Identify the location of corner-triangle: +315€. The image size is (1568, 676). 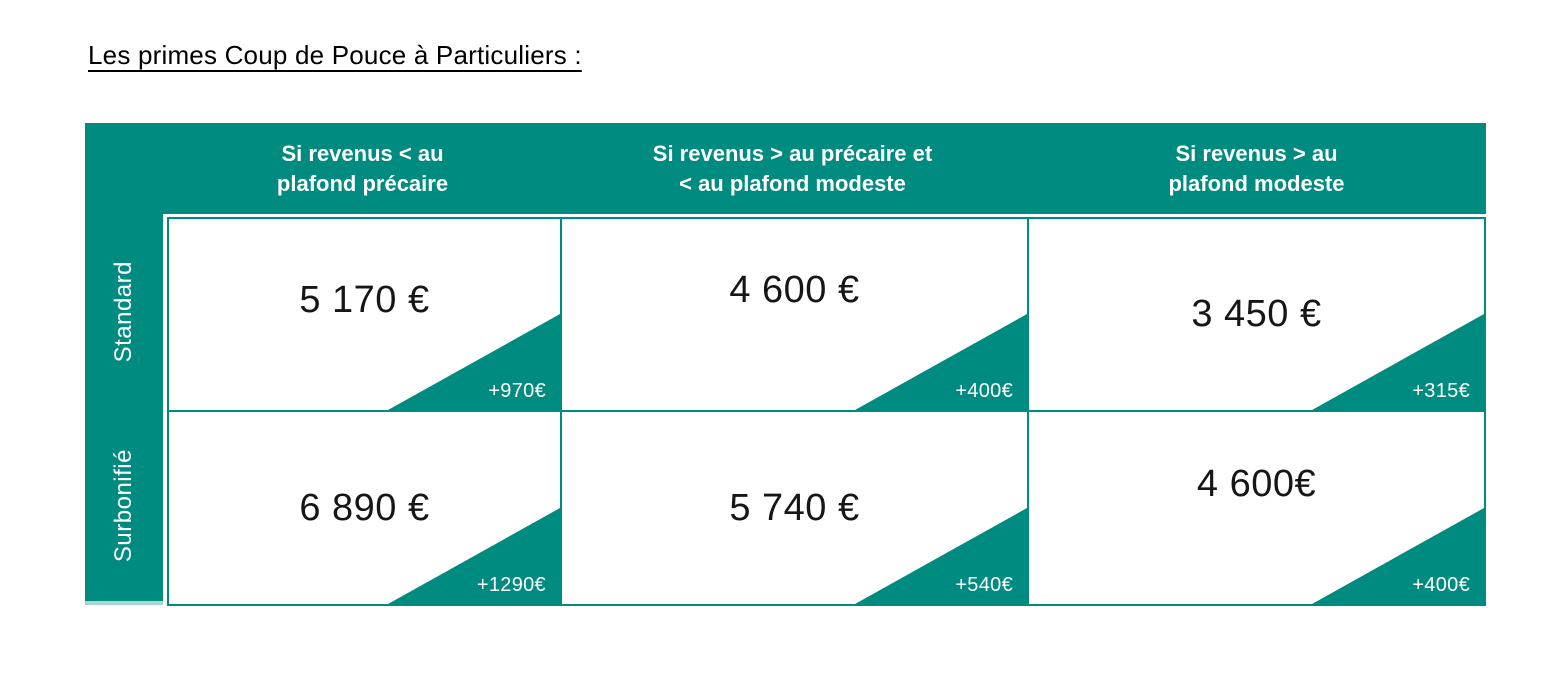
(1398, 362).